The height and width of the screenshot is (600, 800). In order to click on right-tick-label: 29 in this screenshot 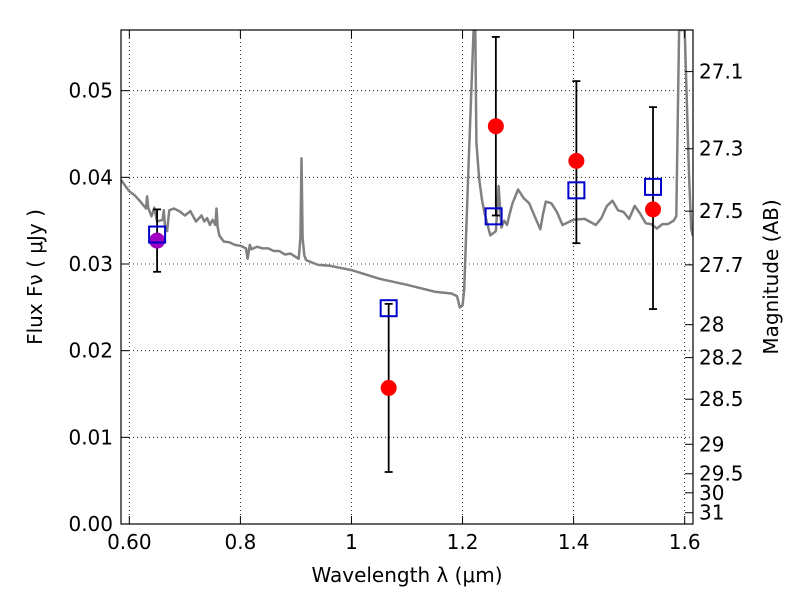, I will do `click(711, 444)`.